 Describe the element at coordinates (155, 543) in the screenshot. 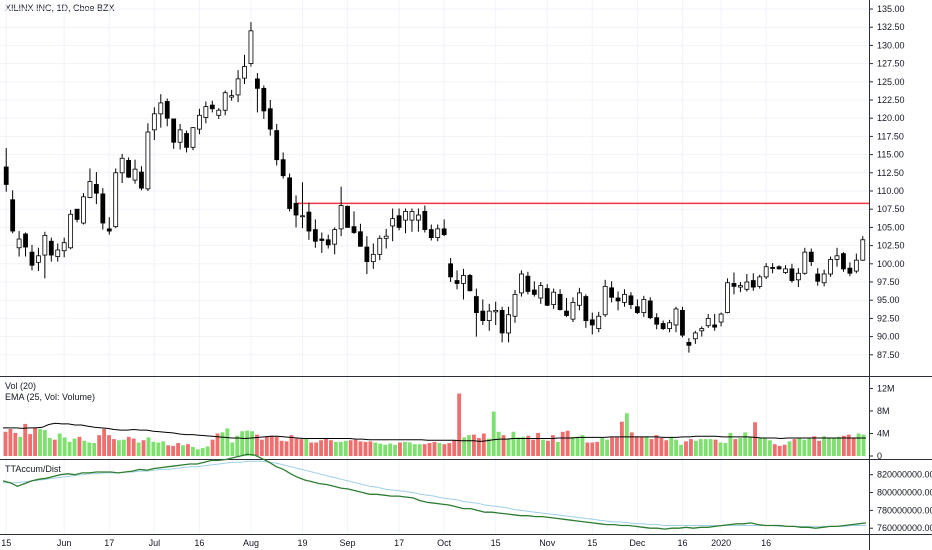

I see `time-tick-label: Jul` at that location.